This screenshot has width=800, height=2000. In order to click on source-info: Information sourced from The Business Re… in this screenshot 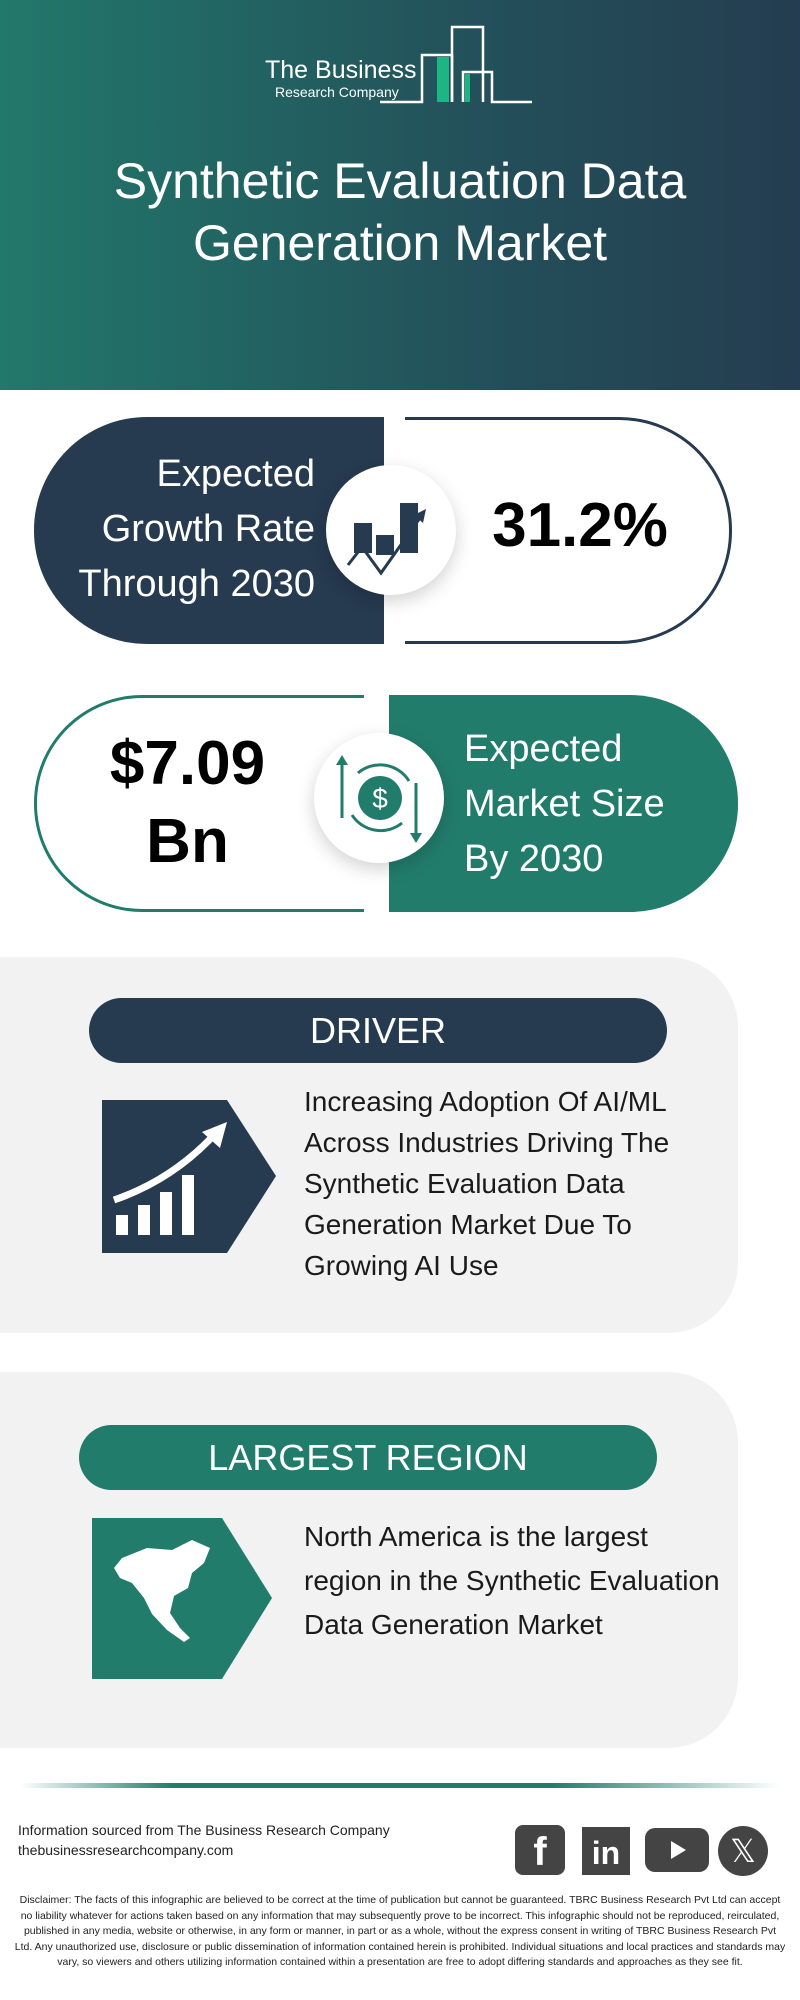, I will do `click(204, 1840)`.